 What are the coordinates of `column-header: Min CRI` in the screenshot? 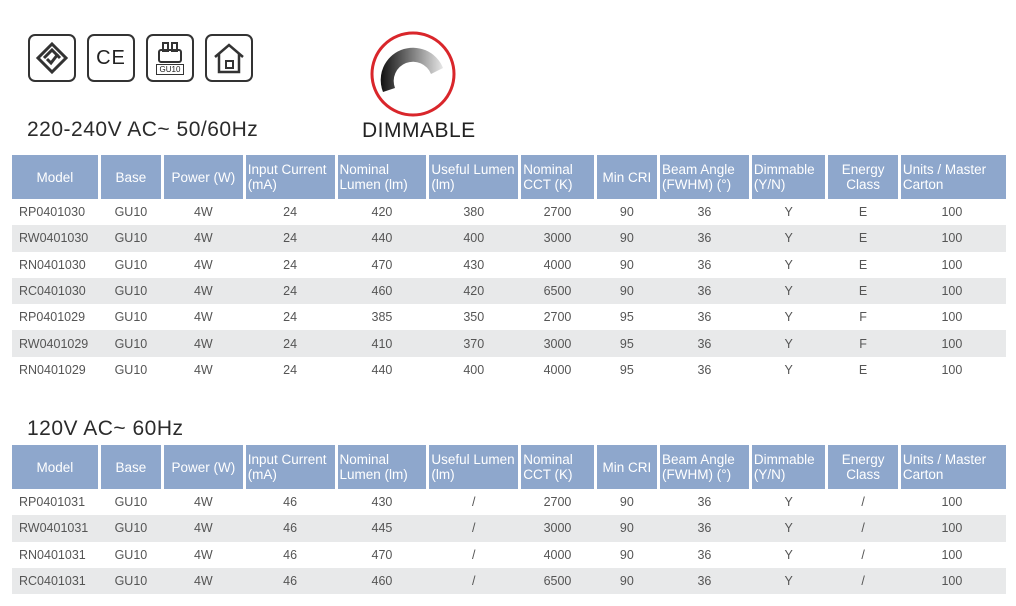 It's located at (628, 467).